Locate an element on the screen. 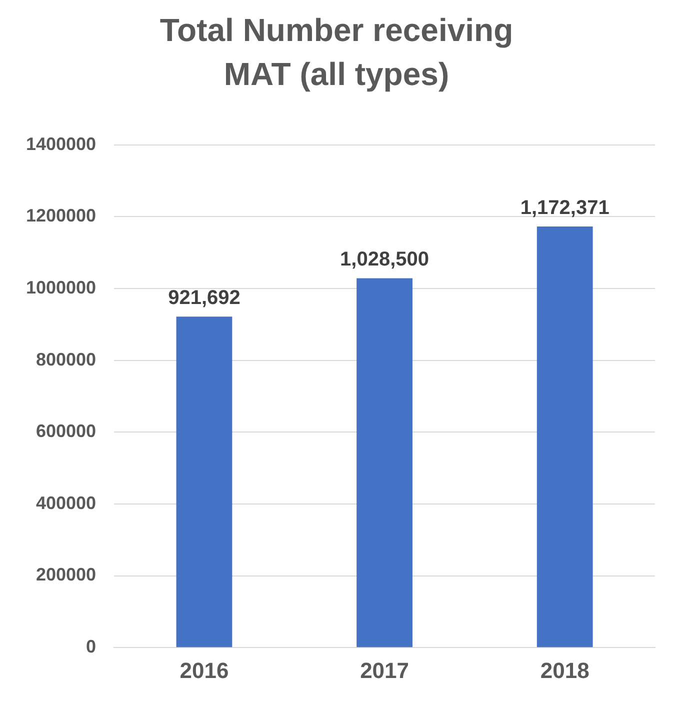 The image size is (673, 716). y-tick-label: 800000 is located at coordinates (66, 359).